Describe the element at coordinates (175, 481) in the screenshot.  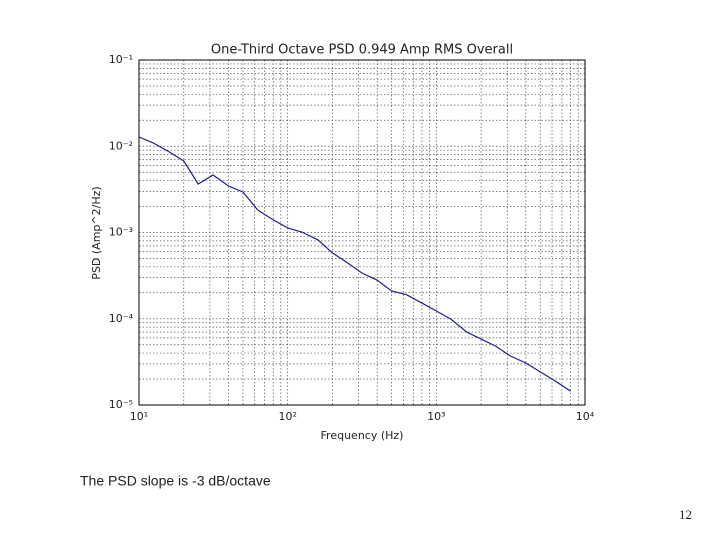
I see `caption: The PSD slope is -3 dB/octave` at that location.